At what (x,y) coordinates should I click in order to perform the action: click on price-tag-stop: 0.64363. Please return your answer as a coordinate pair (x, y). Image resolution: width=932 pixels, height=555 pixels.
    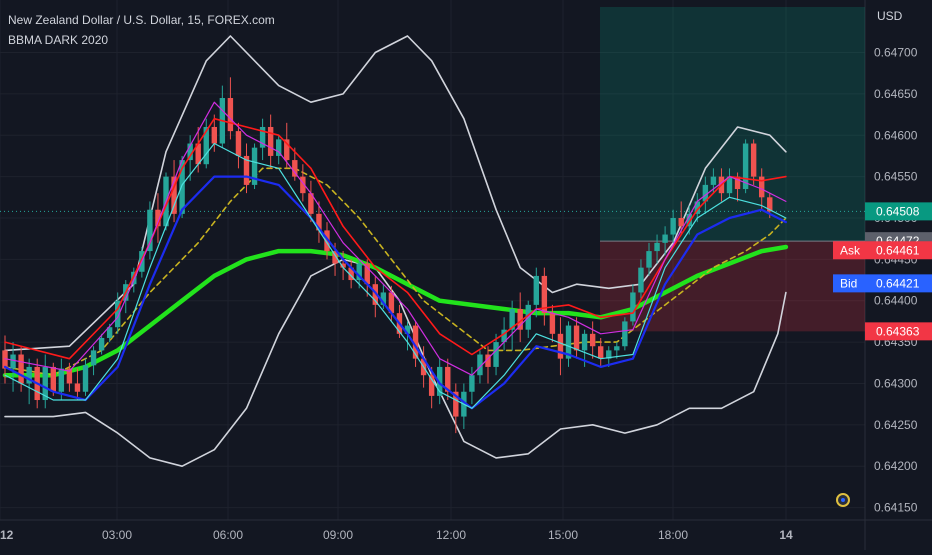
    Looking at the image, I should click on (898, 331).